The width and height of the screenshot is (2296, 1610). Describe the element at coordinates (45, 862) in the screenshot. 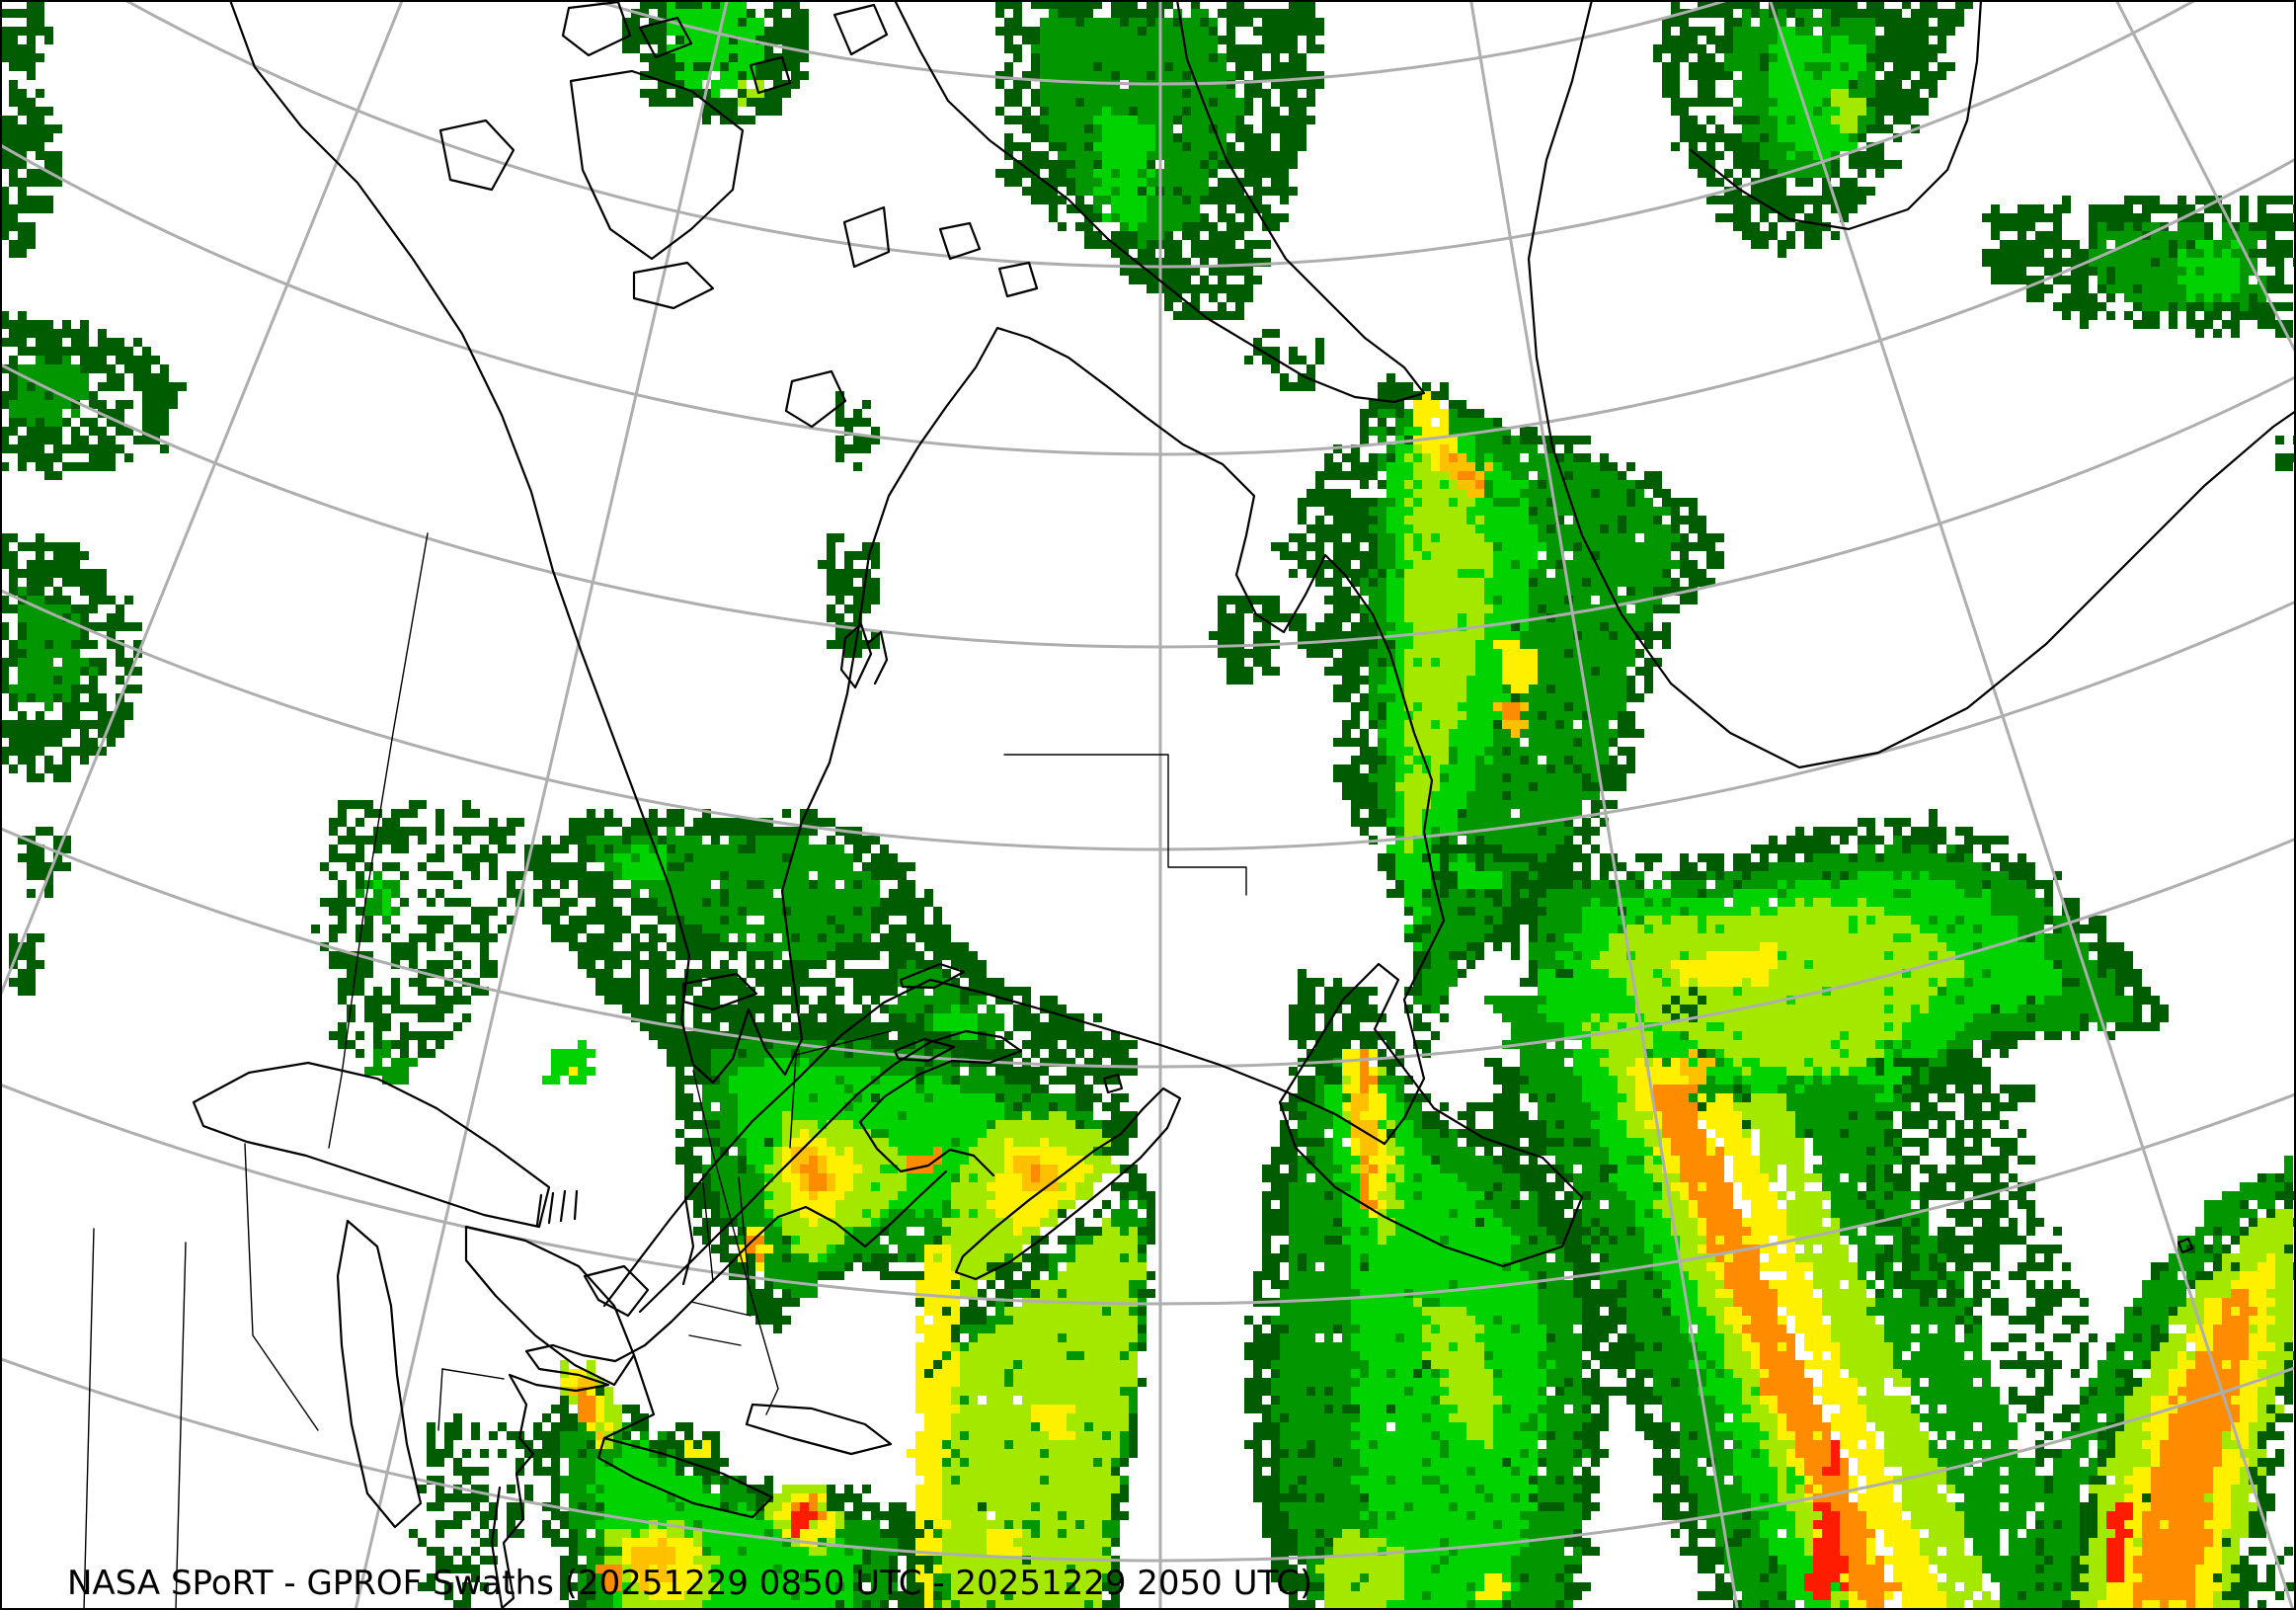

I see `swath-left-strip-c-trace` at that location.